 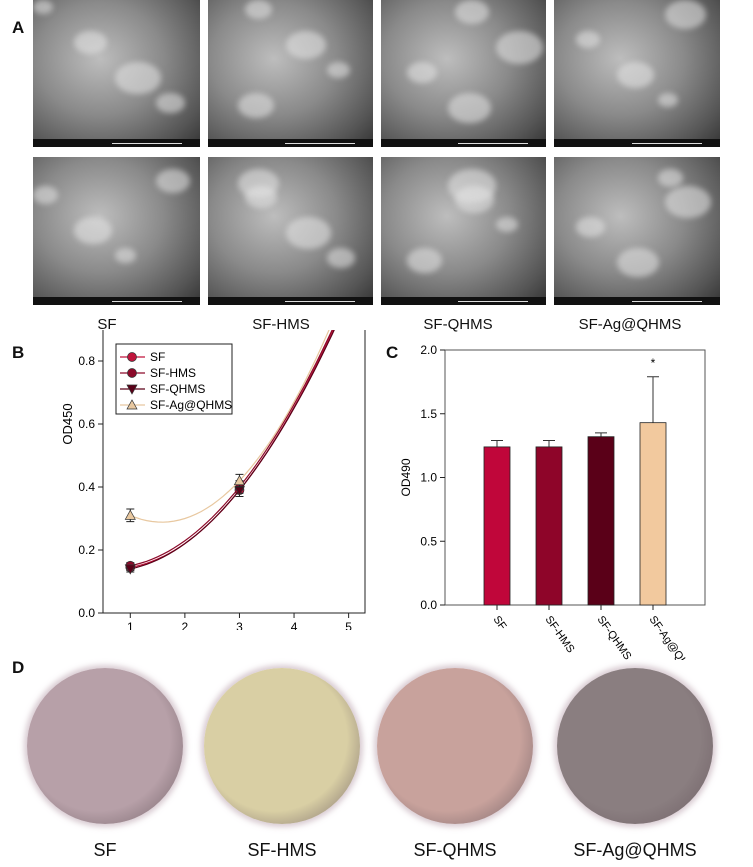 What do you see at coordinates (86, 487) in the screenshot?
I see `y-tick-label: 0.4` at bounding box center [86, 487].